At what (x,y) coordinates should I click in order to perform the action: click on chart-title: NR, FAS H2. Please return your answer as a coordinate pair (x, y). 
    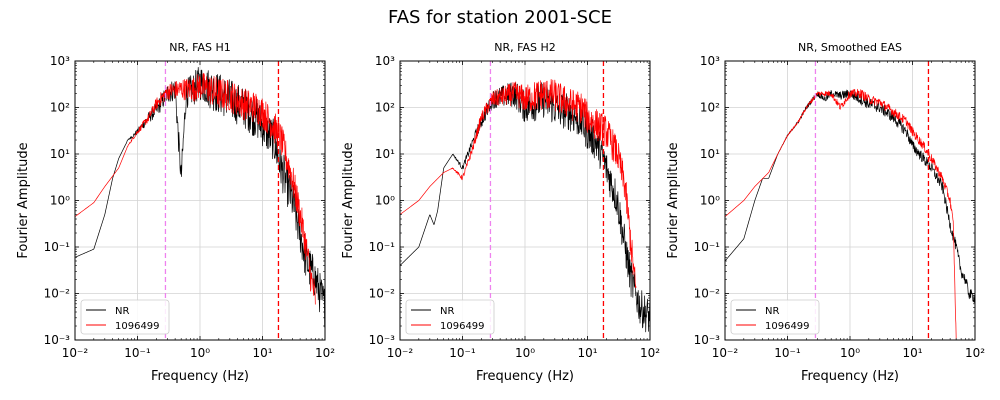
    Looking at the image, I should click on (524, 47).